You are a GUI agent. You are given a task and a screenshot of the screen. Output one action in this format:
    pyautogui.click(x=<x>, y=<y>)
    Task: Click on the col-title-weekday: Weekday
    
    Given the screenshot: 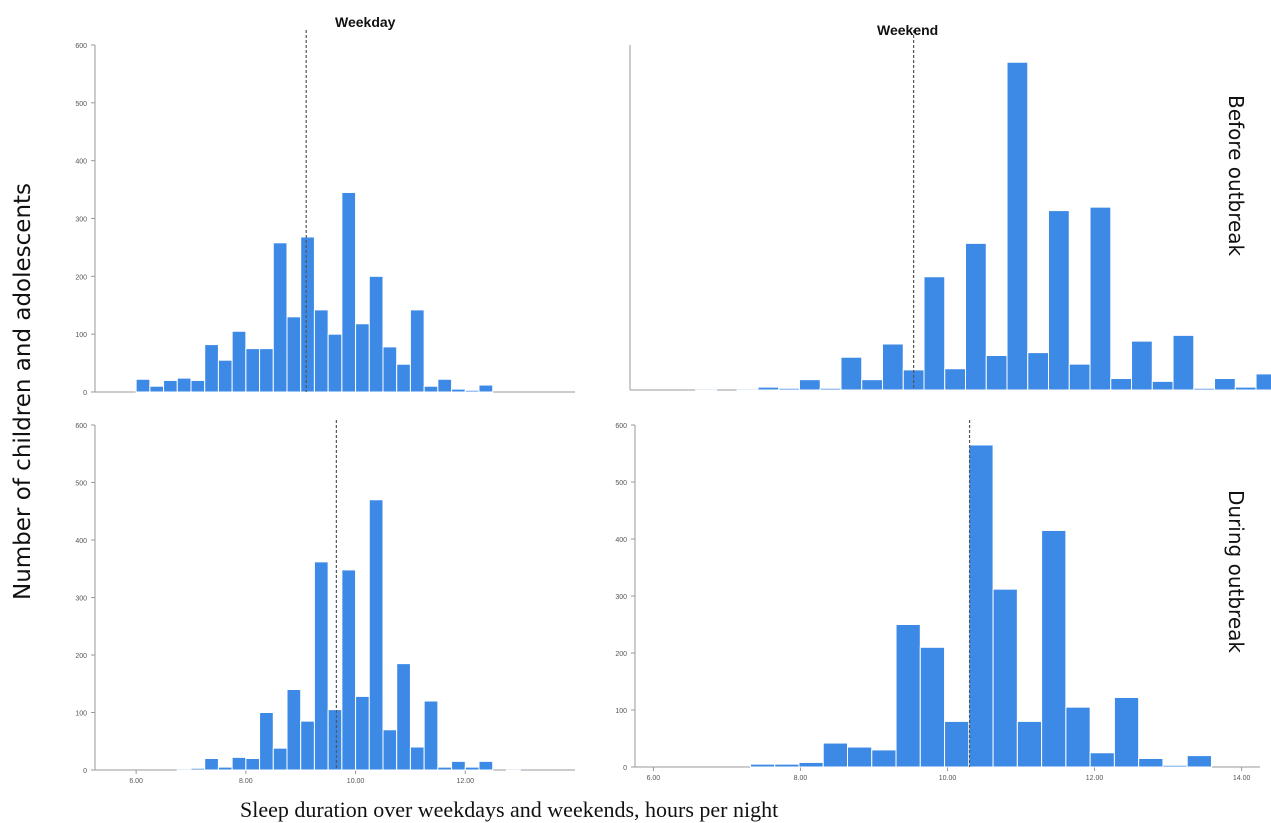 What is the action you would take?
    pyautogui.click(x=365, y=22)
    